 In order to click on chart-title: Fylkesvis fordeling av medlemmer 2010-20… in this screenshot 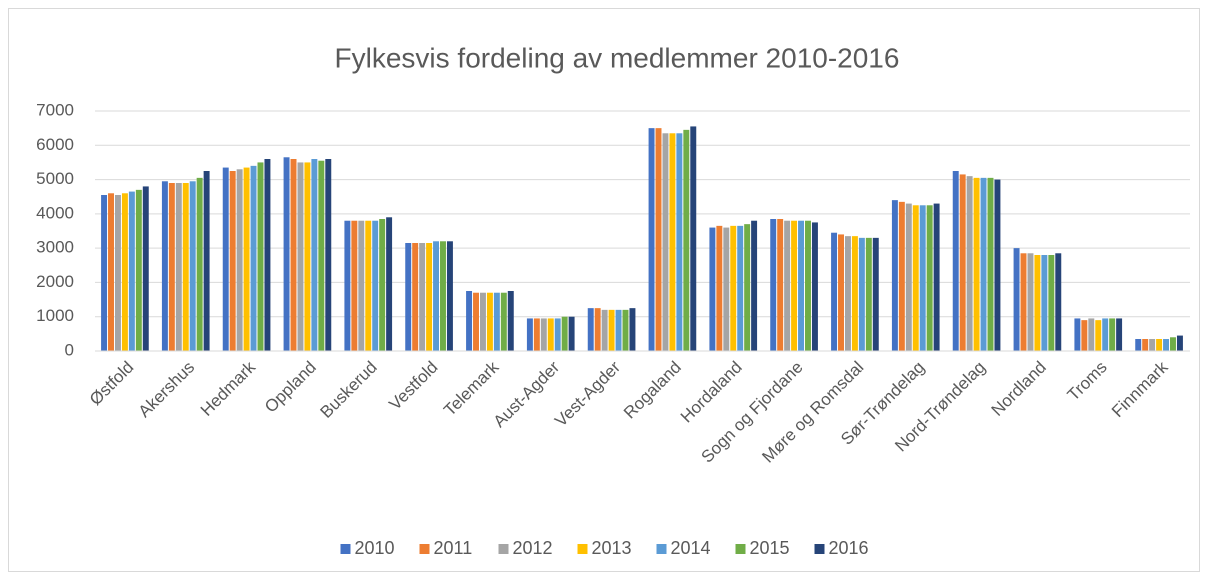, I will do `click(617, 57)`.